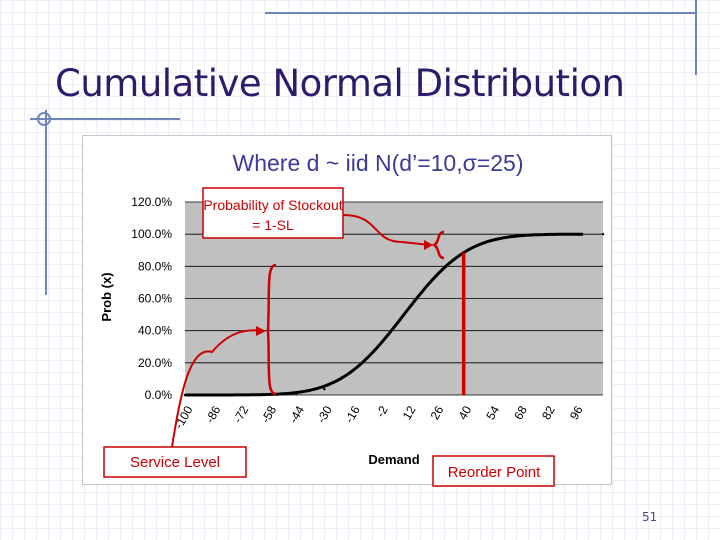 This screenshot has height=540, width=720. Describe the element at coordinates (159, 395) in the screenshot. I see `y-tick-label: 0.0%` at that location.